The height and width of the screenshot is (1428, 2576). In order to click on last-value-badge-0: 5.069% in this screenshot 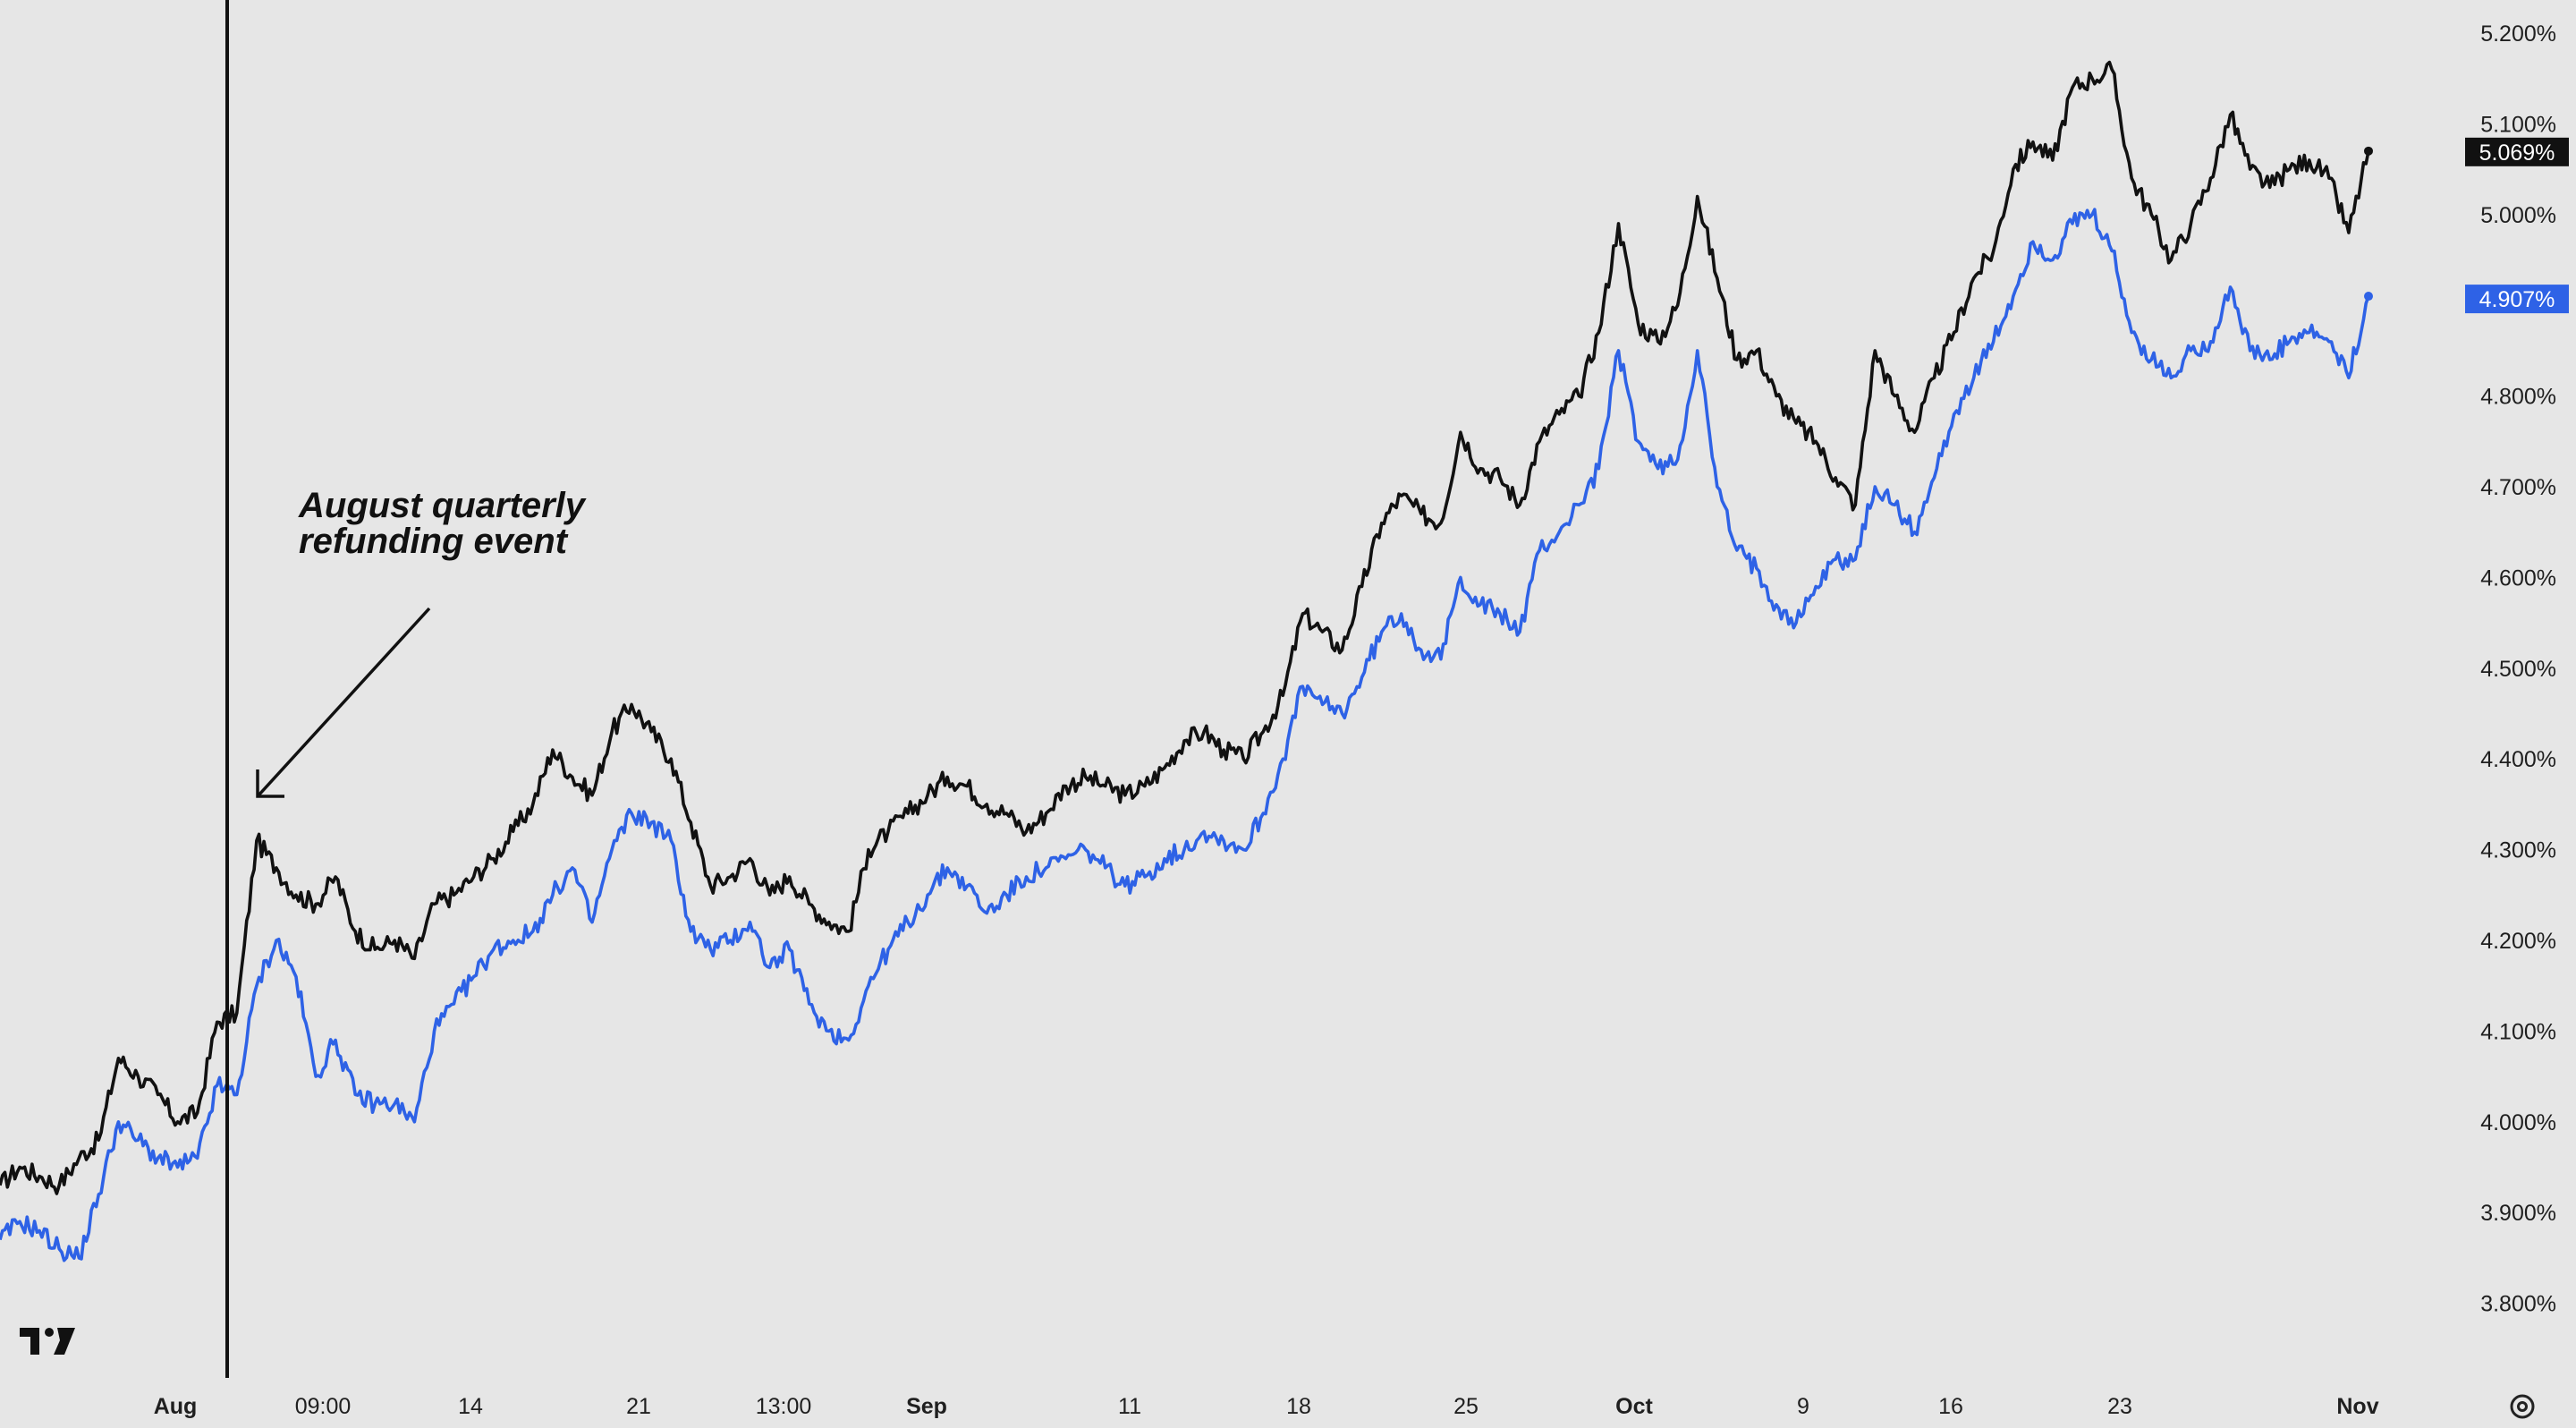, I will do `click(2517, 151)`.